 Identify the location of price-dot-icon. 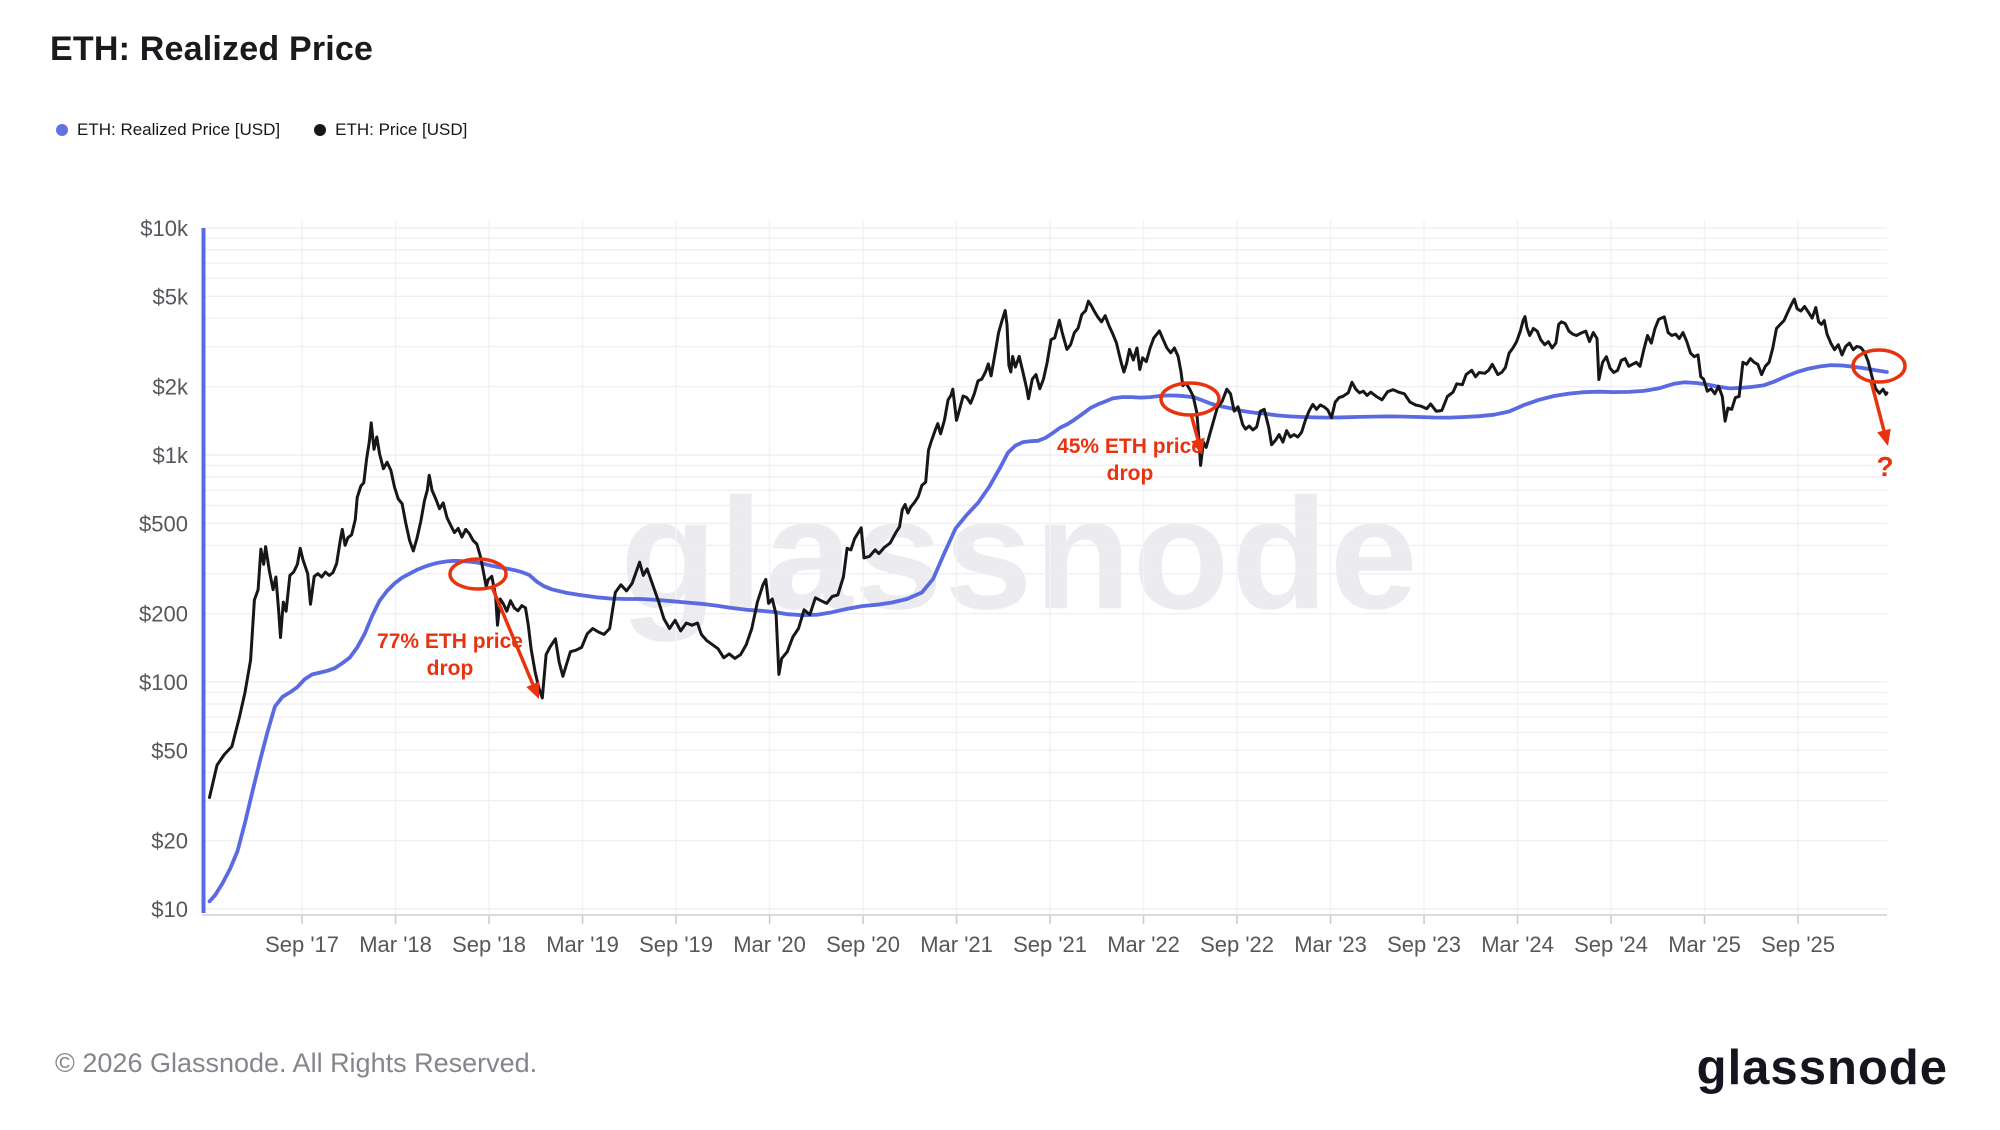
(320, 130).